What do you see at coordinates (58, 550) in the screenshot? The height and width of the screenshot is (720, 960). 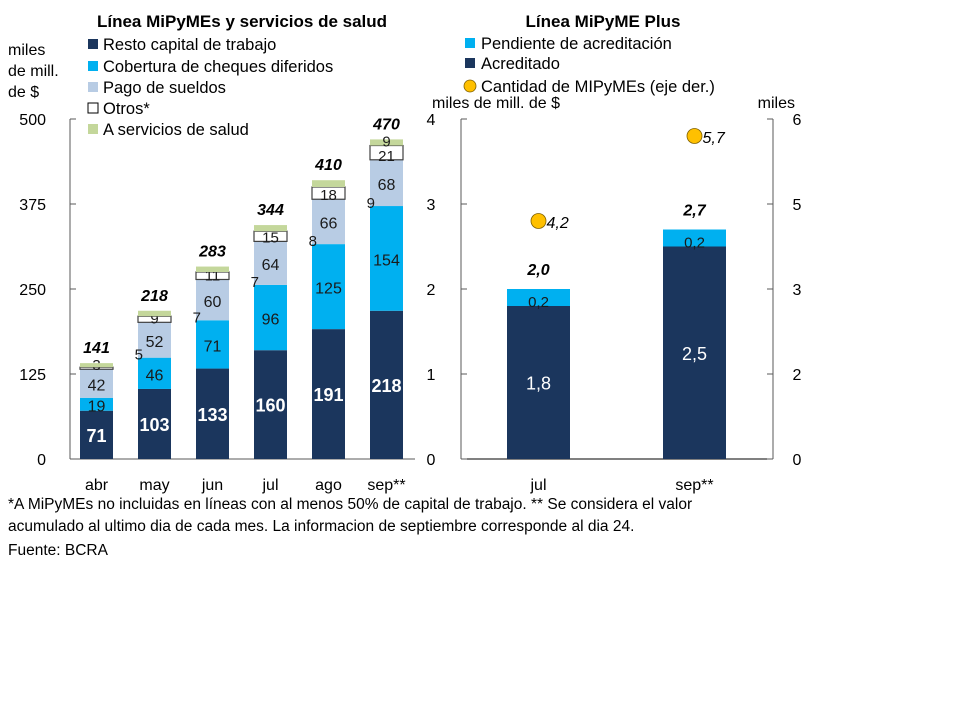 I see `source-note: Fuente: BCRA` at bounding box center [58, 550].